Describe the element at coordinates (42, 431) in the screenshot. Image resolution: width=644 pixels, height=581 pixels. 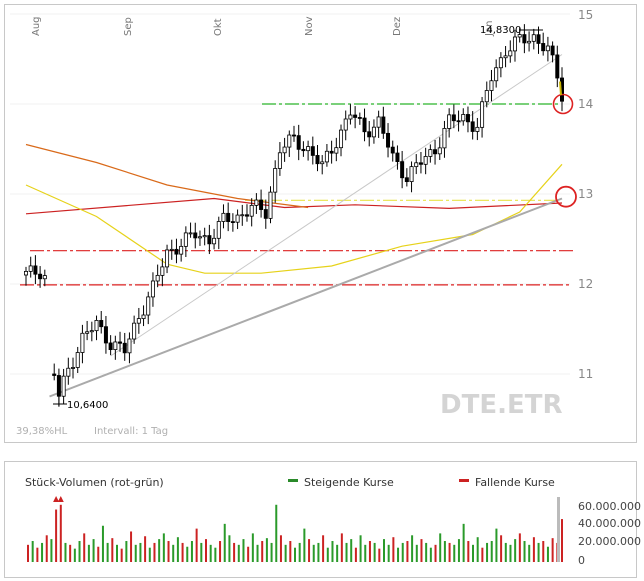
I see `volatility-label: 39,38%HL` at that location.